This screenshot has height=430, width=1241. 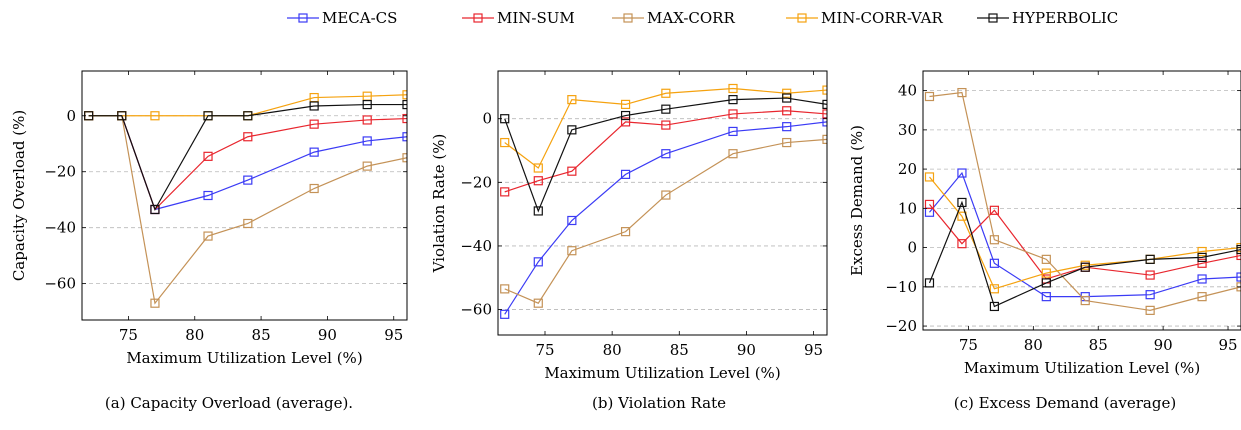 What do you see at coordinates (60, 228) in the screenshot?
I see `y-tick-label: −40` at bounding box center [60, 228].